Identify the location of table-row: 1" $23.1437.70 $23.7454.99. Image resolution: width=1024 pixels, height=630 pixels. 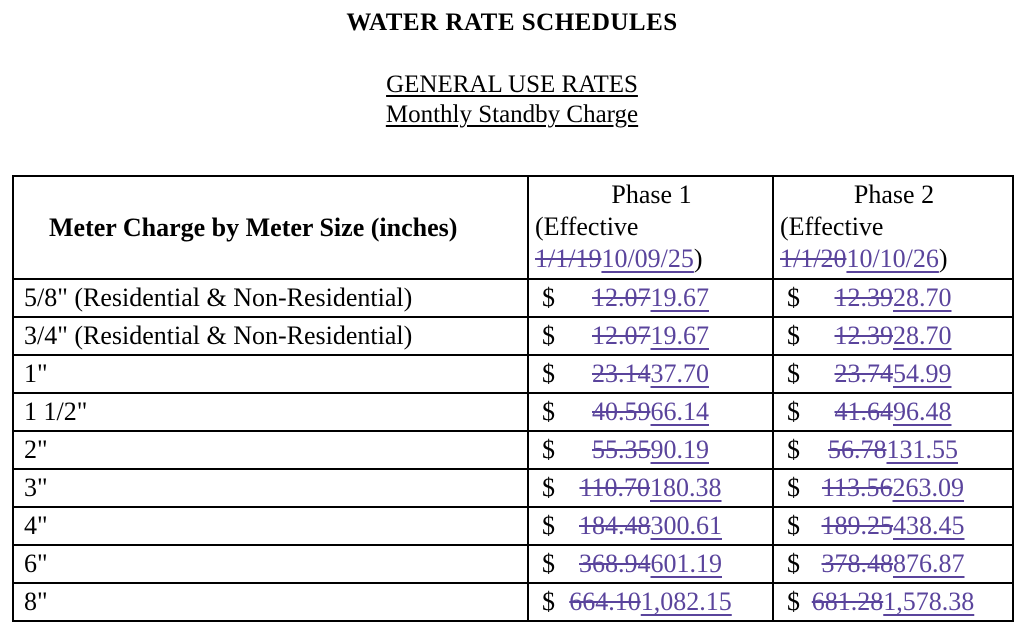
(513, 374).